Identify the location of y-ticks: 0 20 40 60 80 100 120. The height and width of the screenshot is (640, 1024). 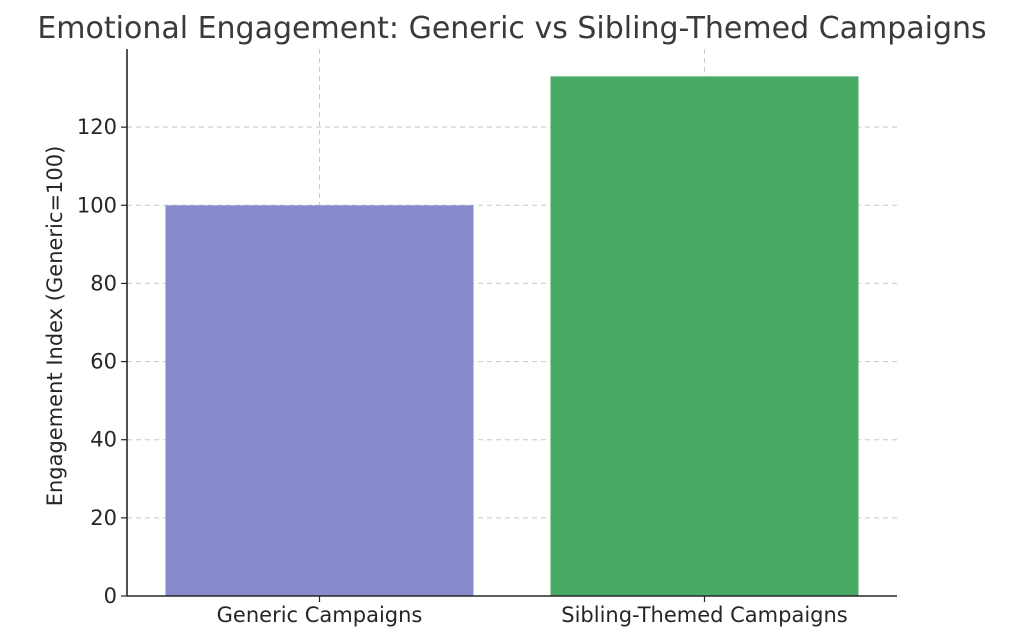
(102, 361).